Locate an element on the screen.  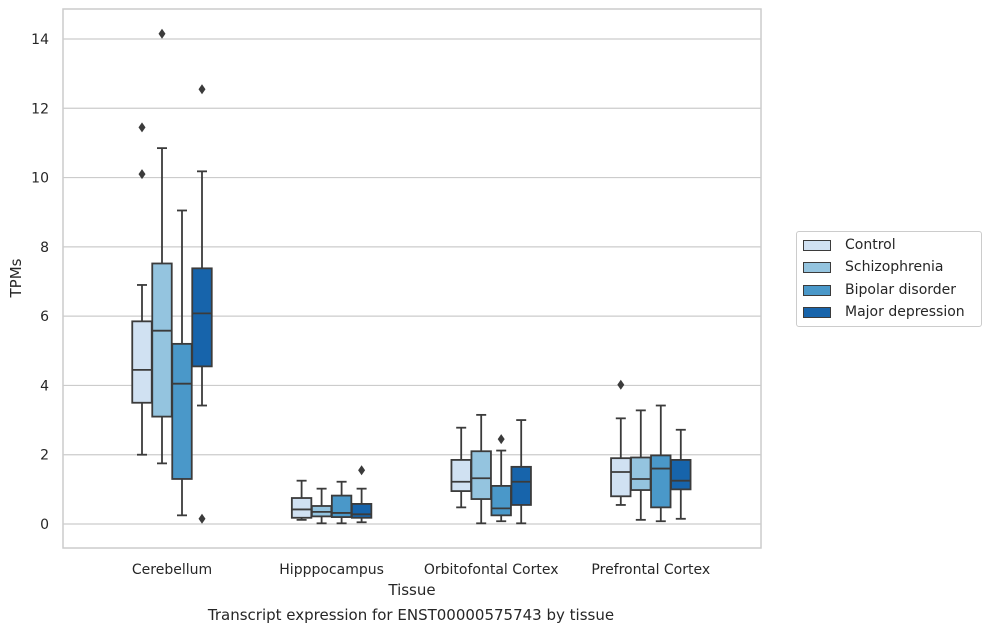
y-tick-label: 4 is located at coordinates (44, 386).